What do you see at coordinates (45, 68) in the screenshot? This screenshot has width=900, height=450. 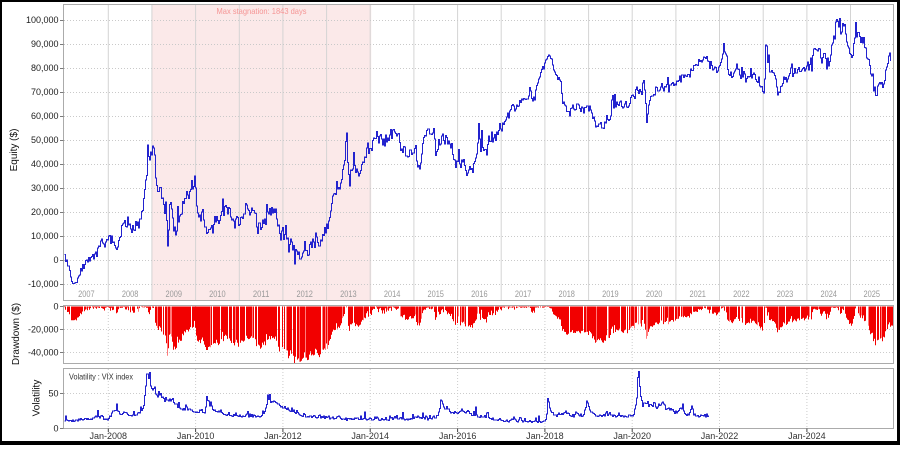 I see `svg-text: 80,000` at bounding box center [45, 68].